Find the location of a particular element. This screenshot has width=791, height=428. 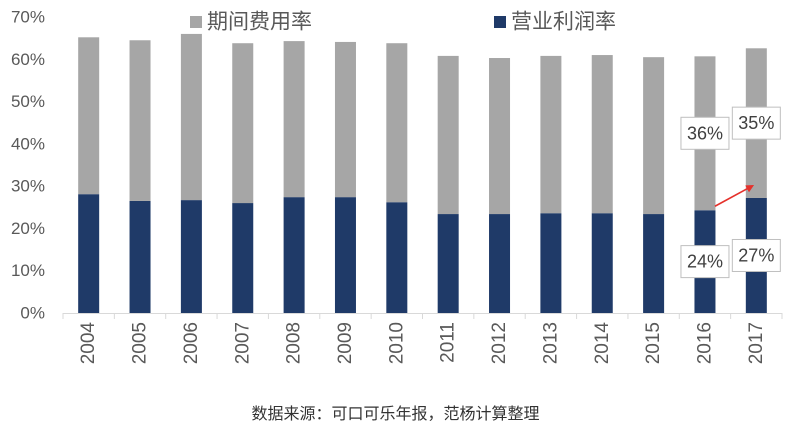

operating-margin-bar-2004 is located at coordinates (89, 253).